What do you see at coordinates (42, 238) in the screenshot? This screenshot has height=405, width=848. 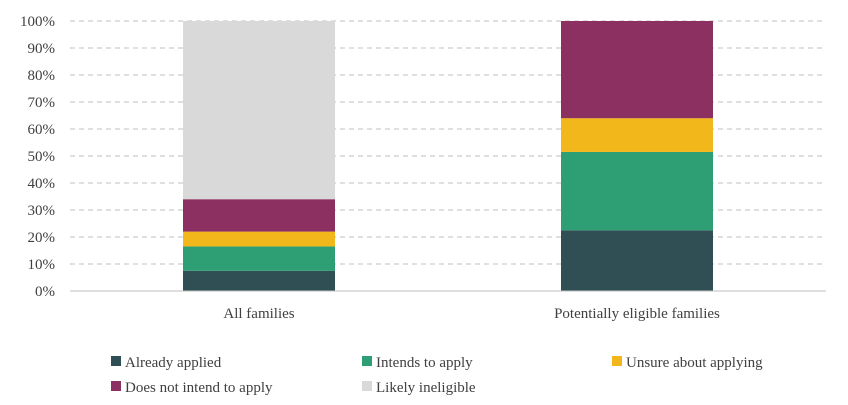 I see `y-tick-label: 20%` at bounding box center [42, 238].